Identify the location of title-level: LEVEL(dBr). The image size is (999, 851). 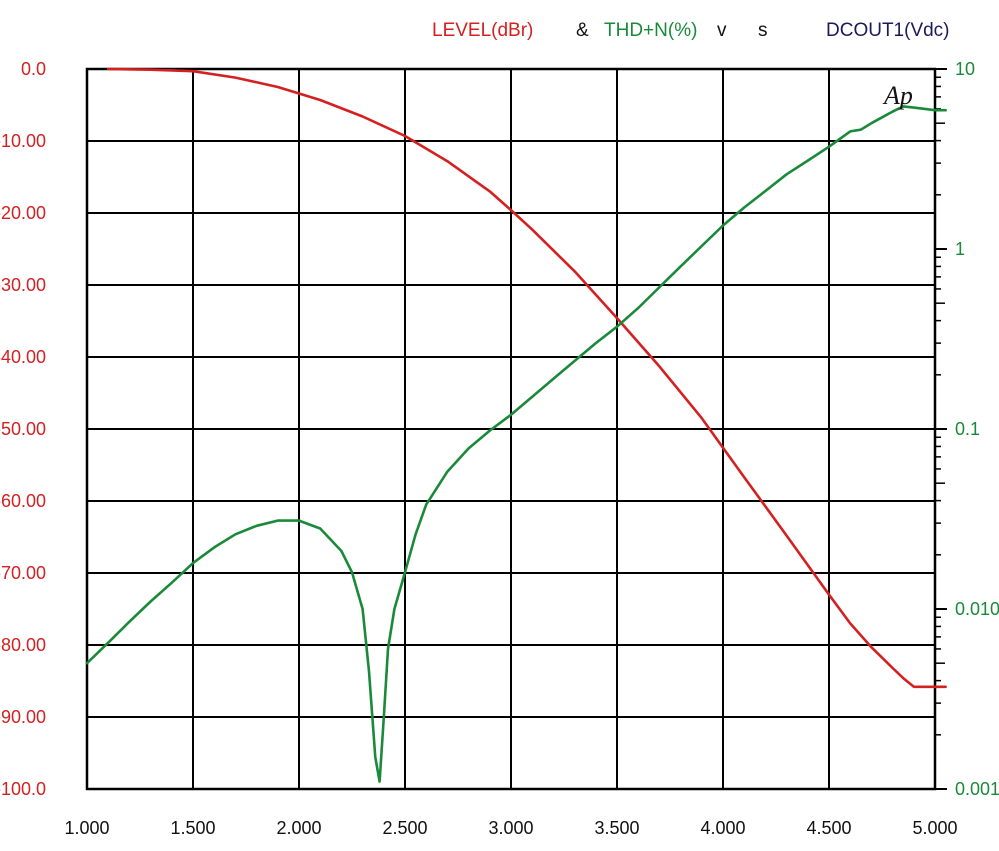
(482, 30).